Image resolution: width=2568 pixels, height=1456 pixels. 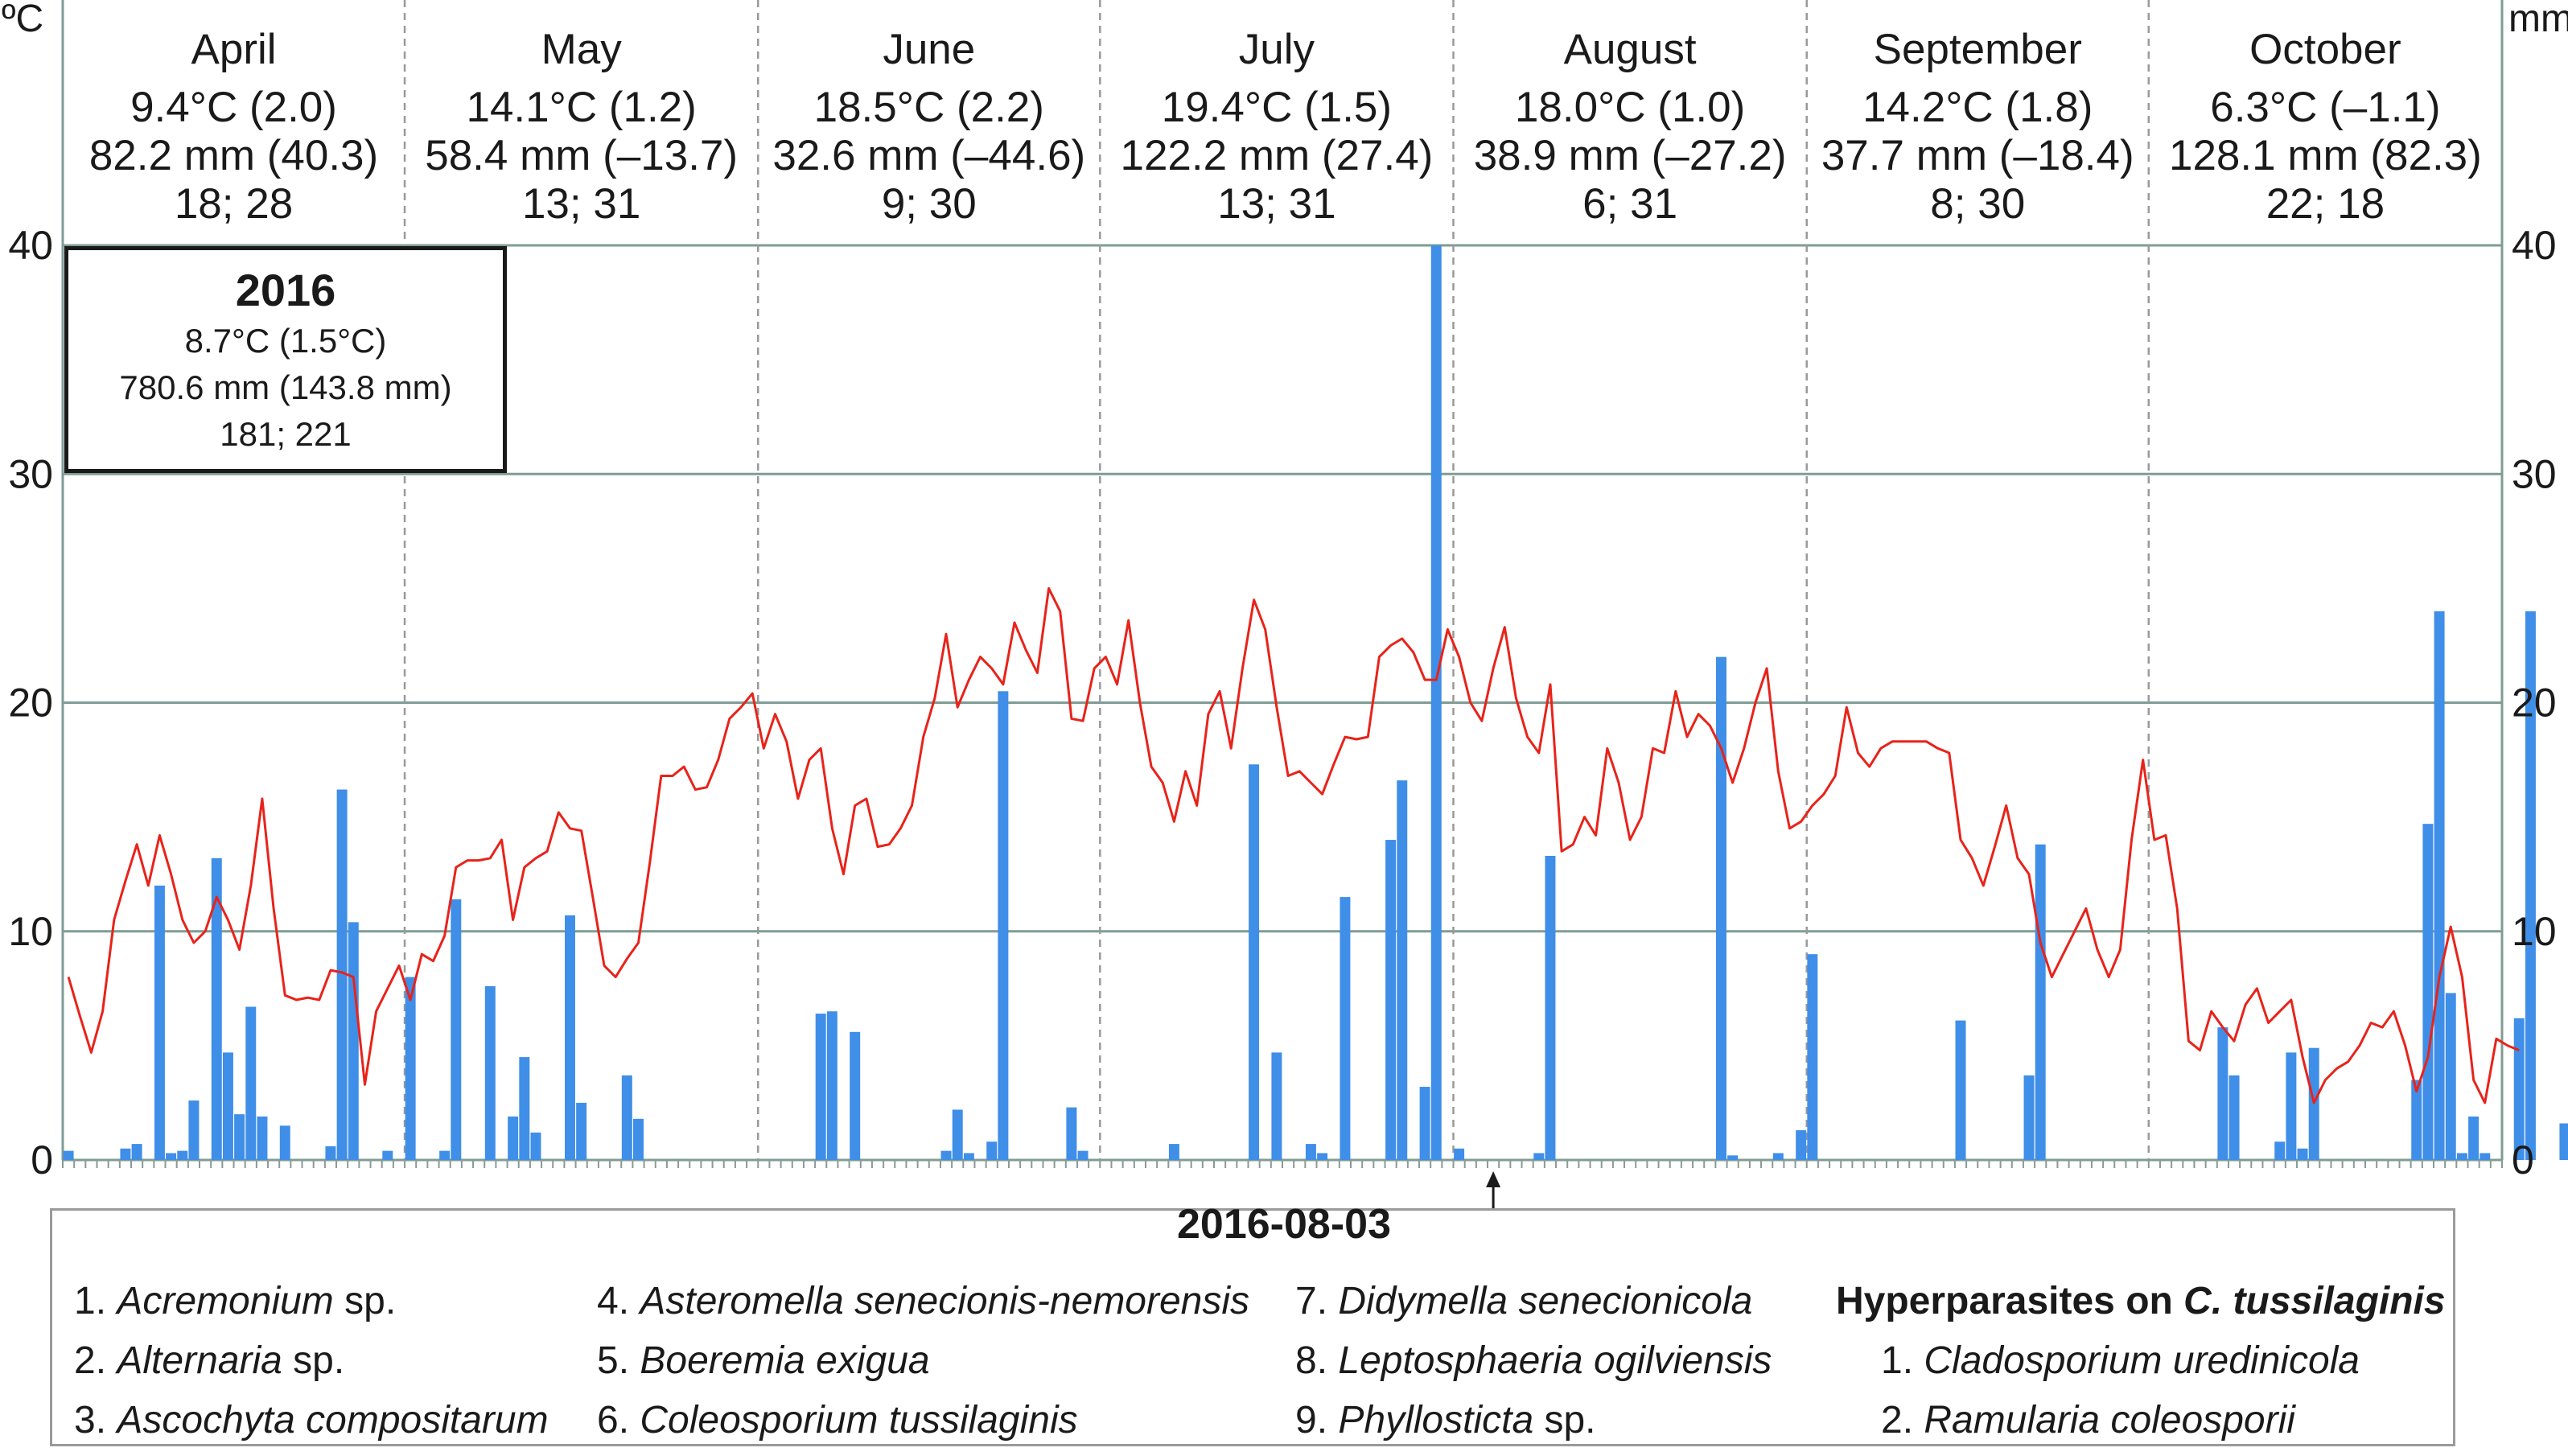 I want to click on month-name: June, so click(x=929, y=49).